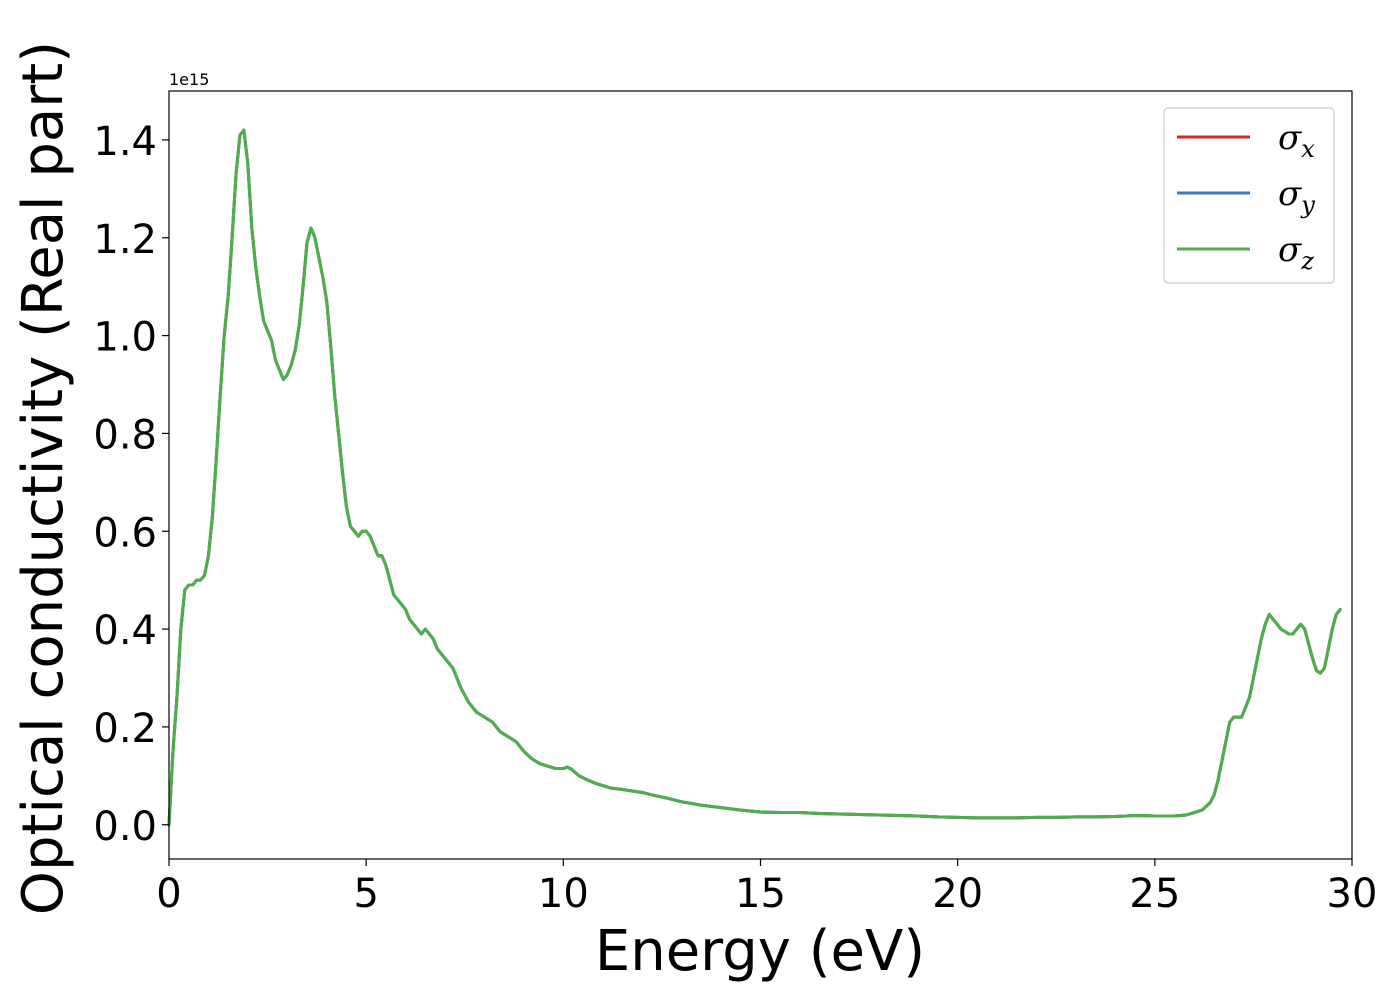 The width and height of the screenshot is (1400, 1000). Describe the element at coordinates (1154, 894) in the screenshot. I see `x-tick-label: 25` at that location.